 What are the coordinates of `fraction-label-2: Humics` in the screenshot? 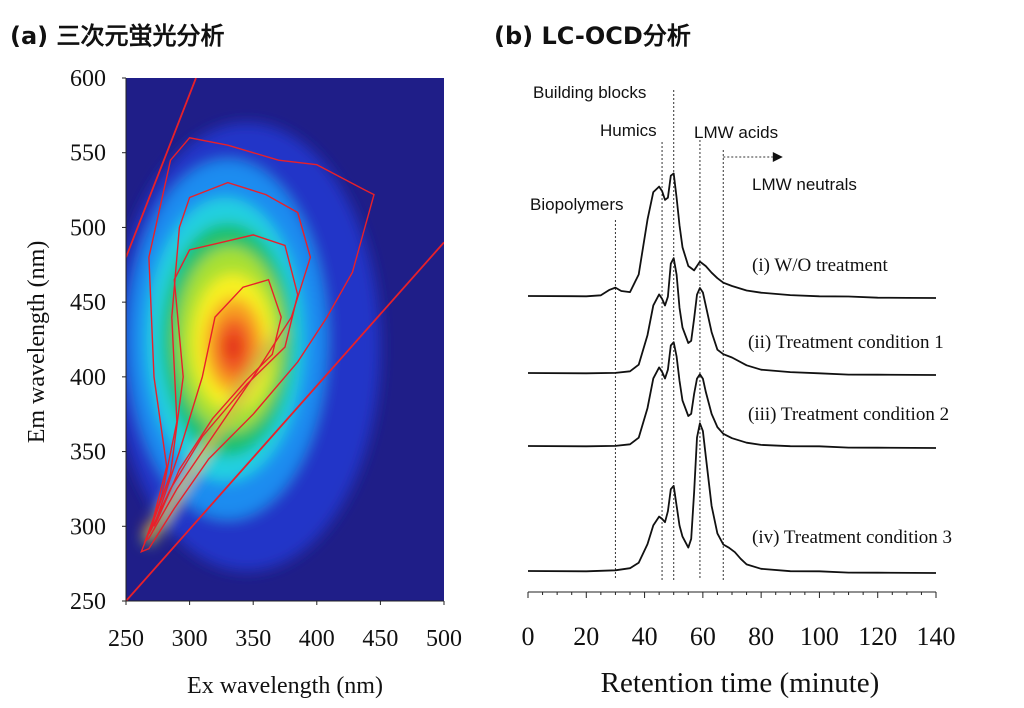 It's located at (628, 130).